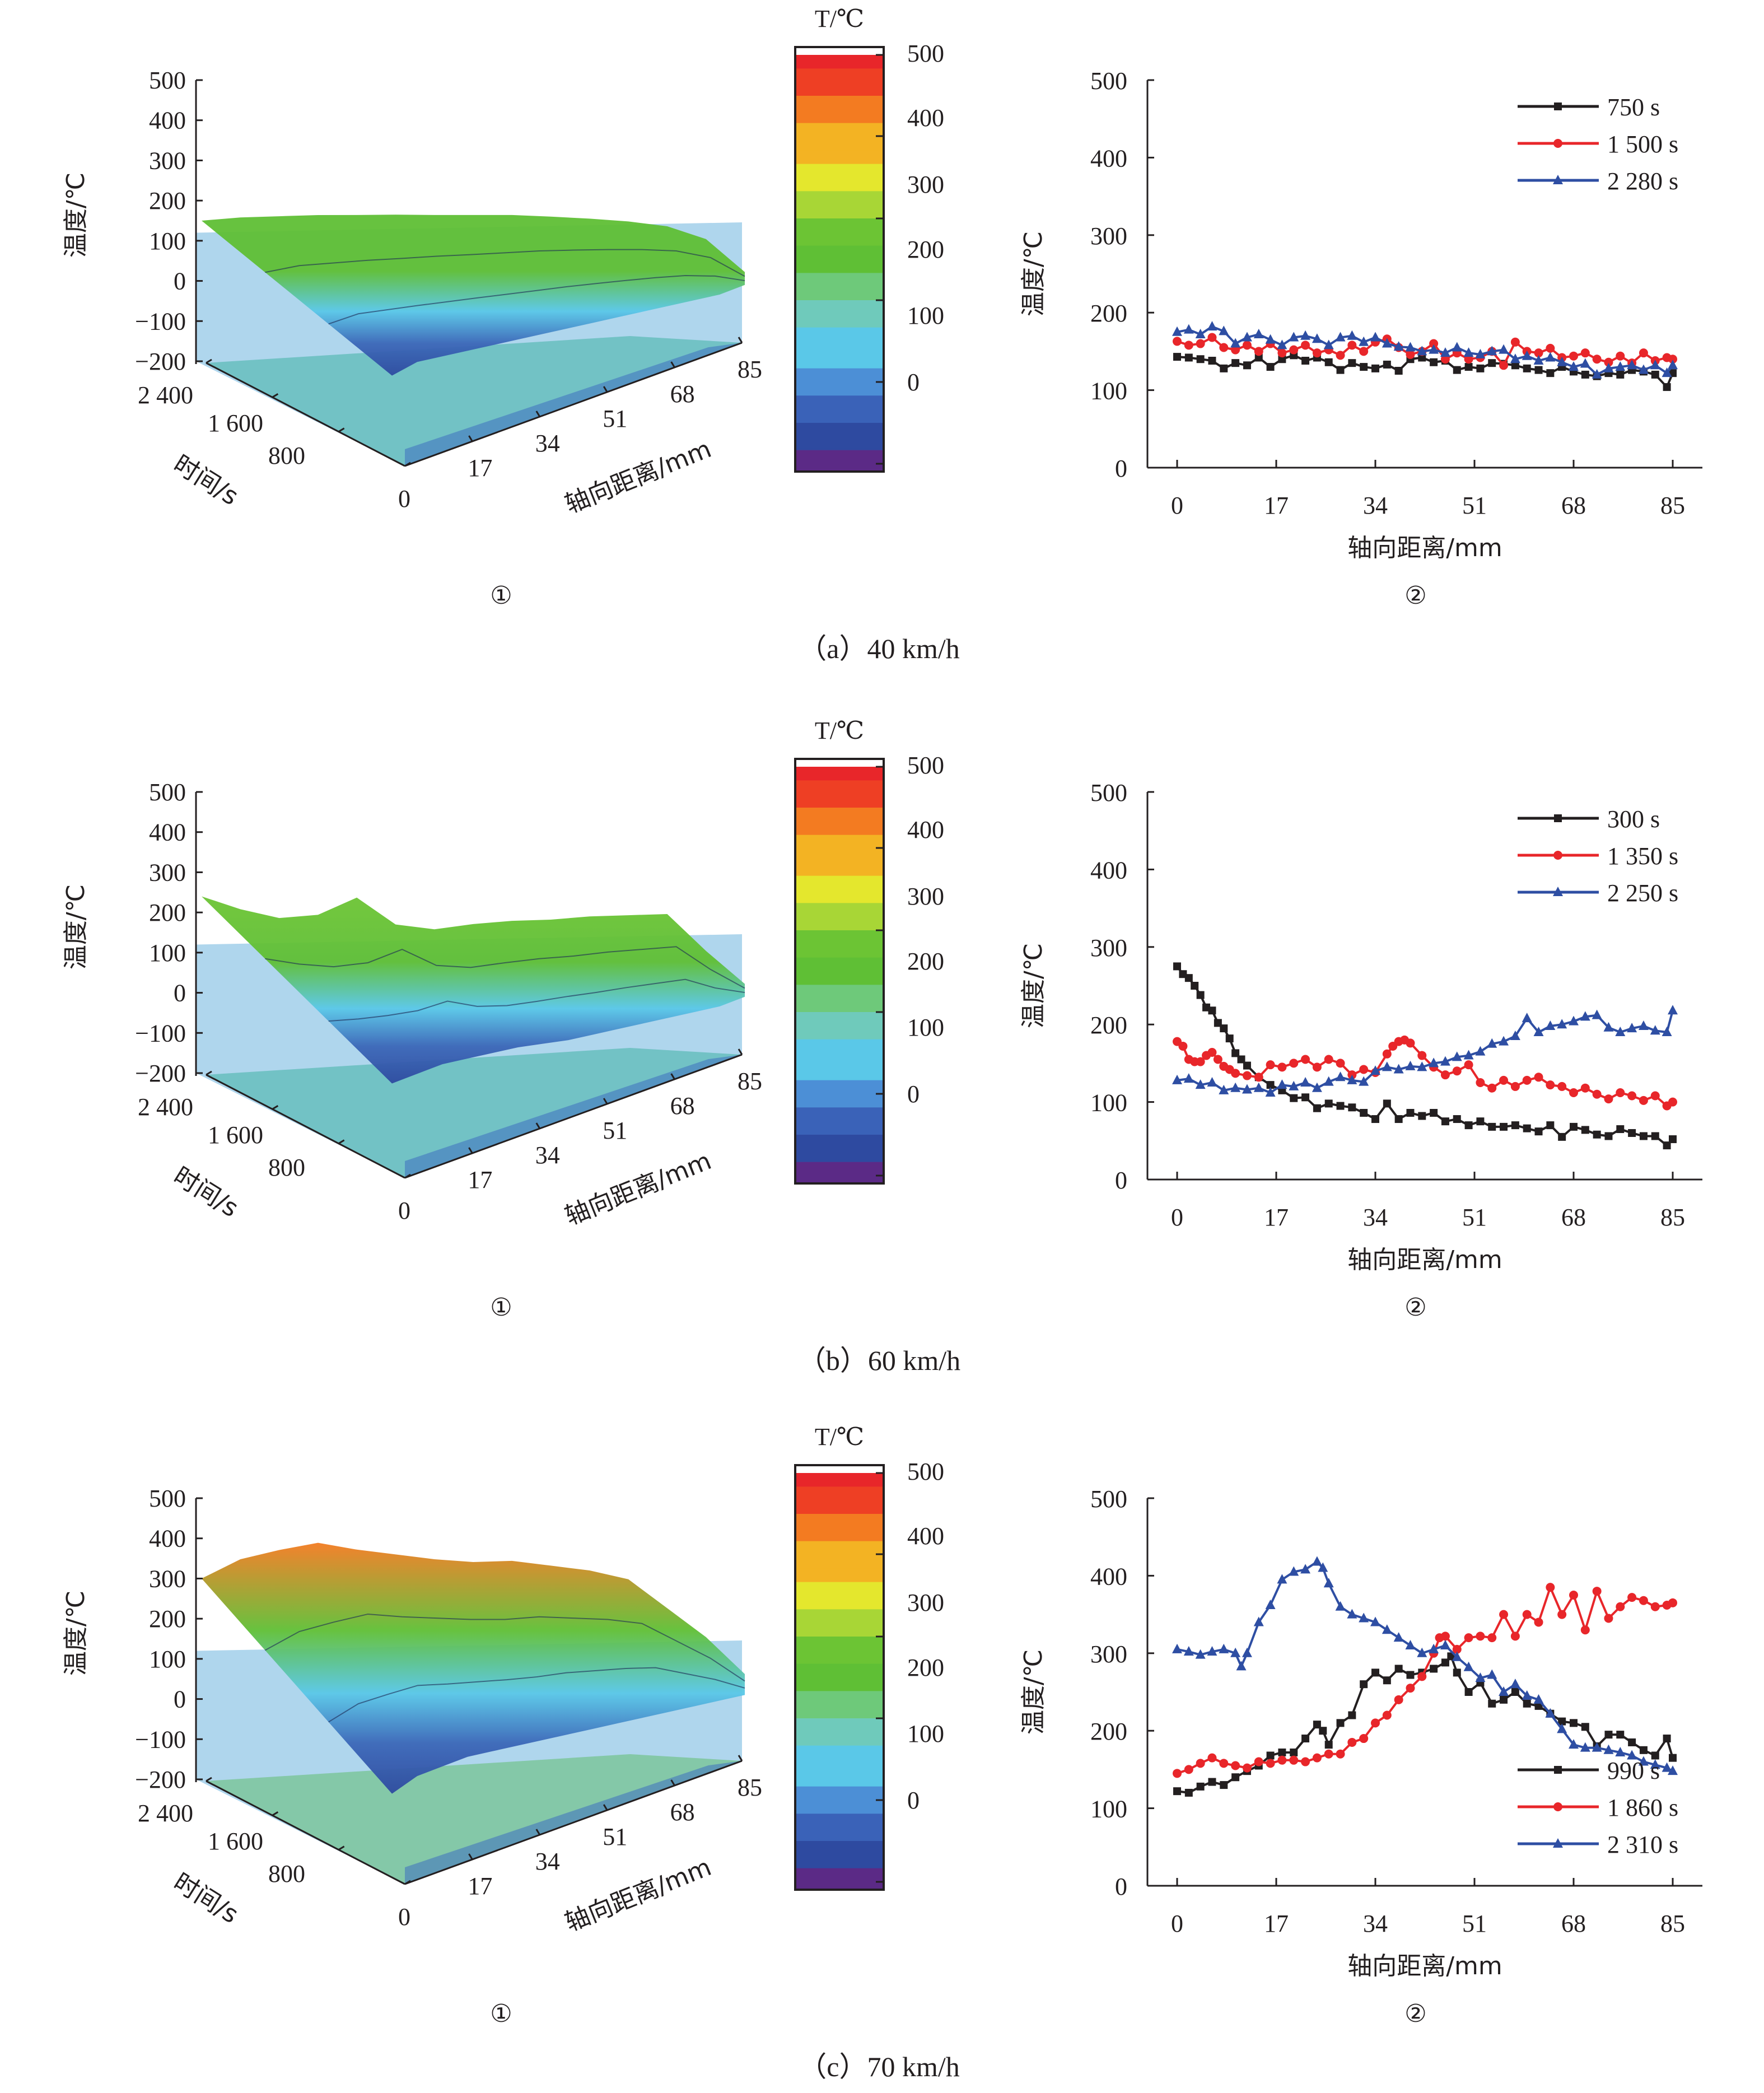 The image size is (1764, 2093). Describe the element at coordinates (1415, 2014) in the screenshot. I see `subfigure-marker-2: ②` at that location.